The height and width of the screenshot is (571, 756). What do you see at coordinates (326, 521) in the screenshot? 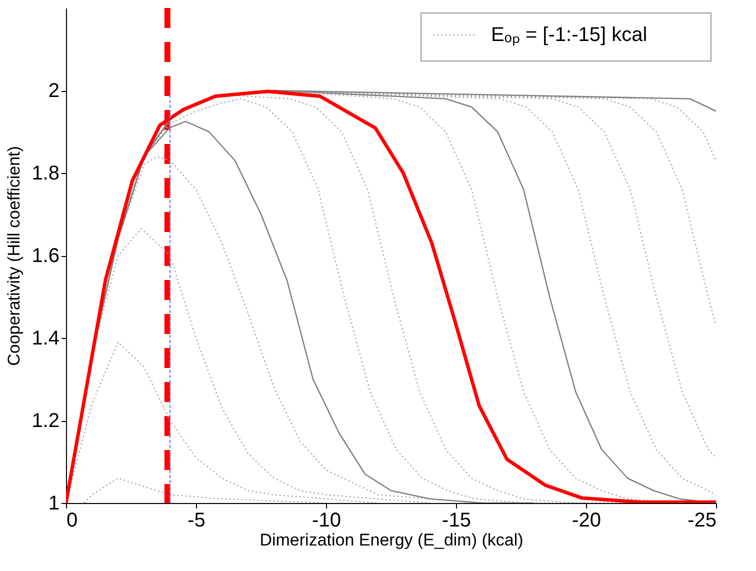
I see `x-tick-label: -10` at bounding box center [326, 521].